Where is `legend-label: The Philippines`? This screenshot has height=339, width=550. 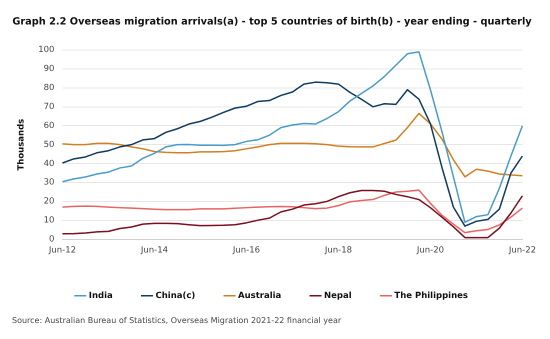 legend-label: The Philippines is located at coordinates (431, 295).